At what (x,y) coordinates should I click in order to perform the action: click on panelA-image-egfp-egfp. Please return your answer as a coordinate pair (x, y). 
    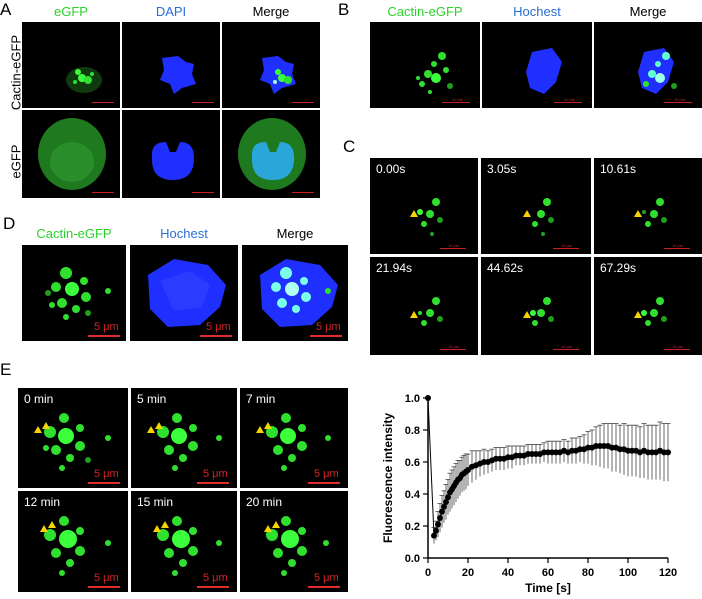
    Looking at the image, I should click on (71, 154).